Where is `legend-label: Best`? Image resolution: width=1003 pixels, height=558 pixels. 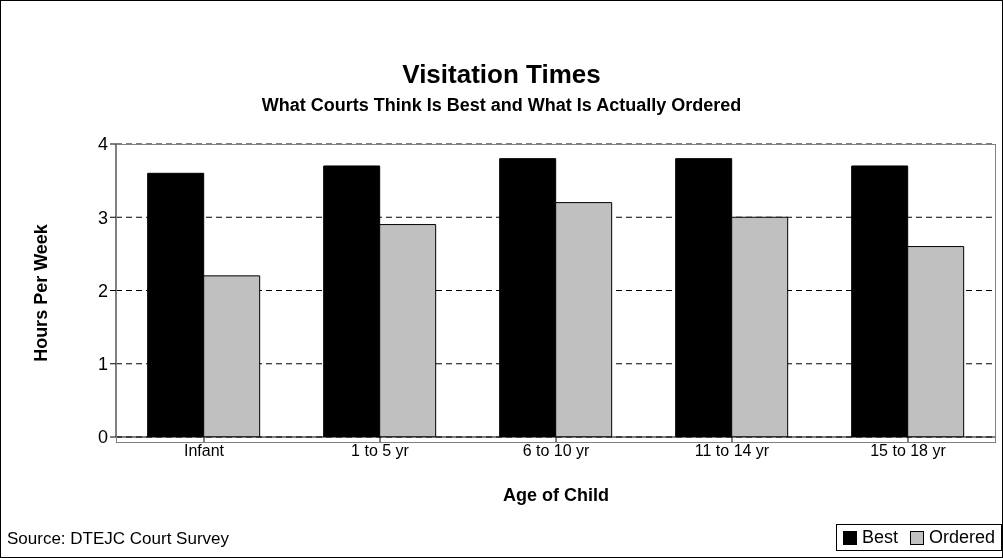 legend-label: Best is located at coordinates (879, 537).